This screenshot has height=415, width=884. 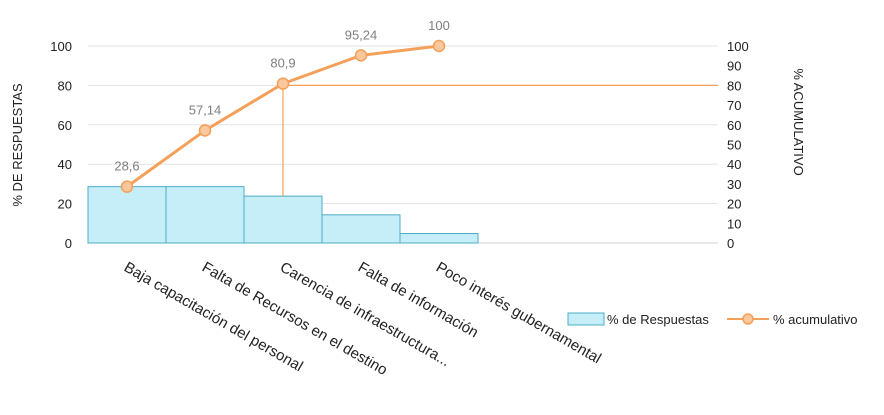 What do you see at coordinates (712, 319) in the screenshot?
I see `legend: % de Respuestas % acumulativo` at bounding box center [712, 319].